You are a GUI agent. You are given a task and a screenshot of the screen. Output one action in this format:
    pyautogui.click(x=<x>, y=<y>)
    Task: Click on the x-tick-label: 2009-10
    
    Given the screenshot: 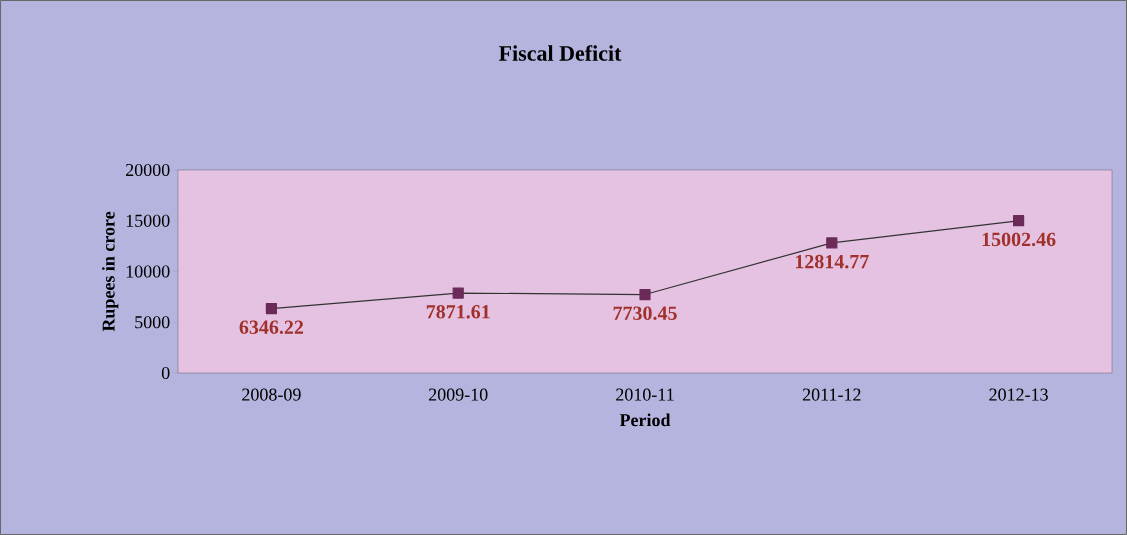 What is the action you would take?
    pyautogui.click(x=458, y=394)
    